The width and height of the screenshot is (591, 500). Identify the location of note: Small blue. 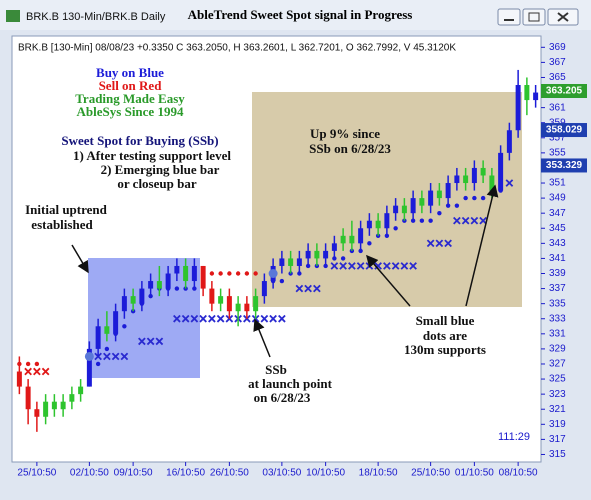
(445, 320).